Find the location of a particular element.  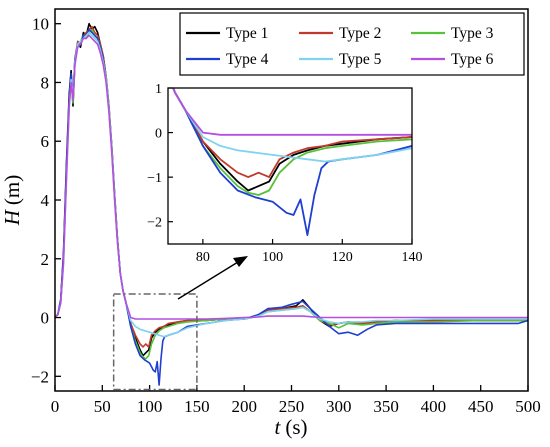

y-tick-label: −2 is located at coordinates (40, 376).